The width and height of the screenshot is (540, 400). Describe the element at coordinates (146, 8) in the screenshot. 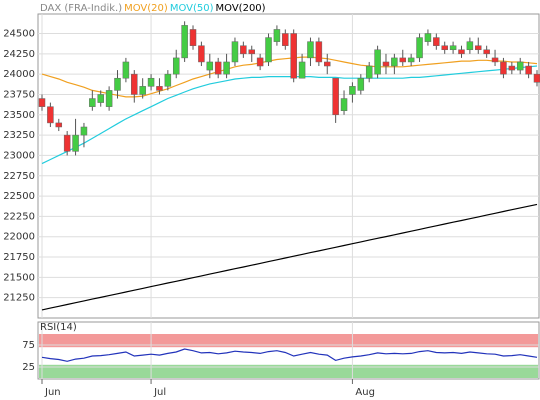

I see `legend-entry: MOV(20)` at that location.